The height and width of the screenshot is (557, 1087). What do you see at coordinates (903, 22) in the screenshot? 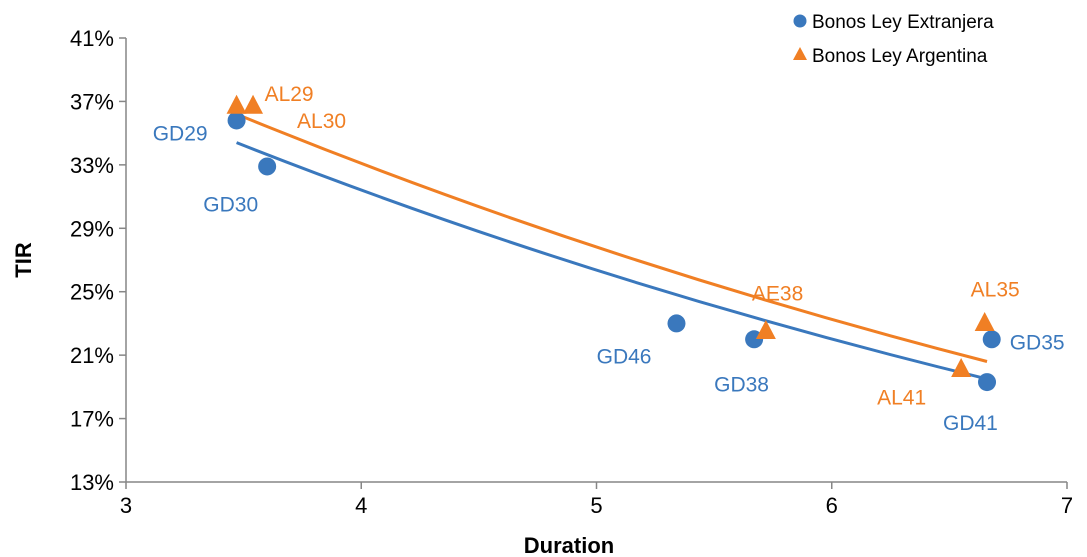
I see `legend-label-extranjera: Bonos Ley Extranjera` at bounding box center [903, 22].